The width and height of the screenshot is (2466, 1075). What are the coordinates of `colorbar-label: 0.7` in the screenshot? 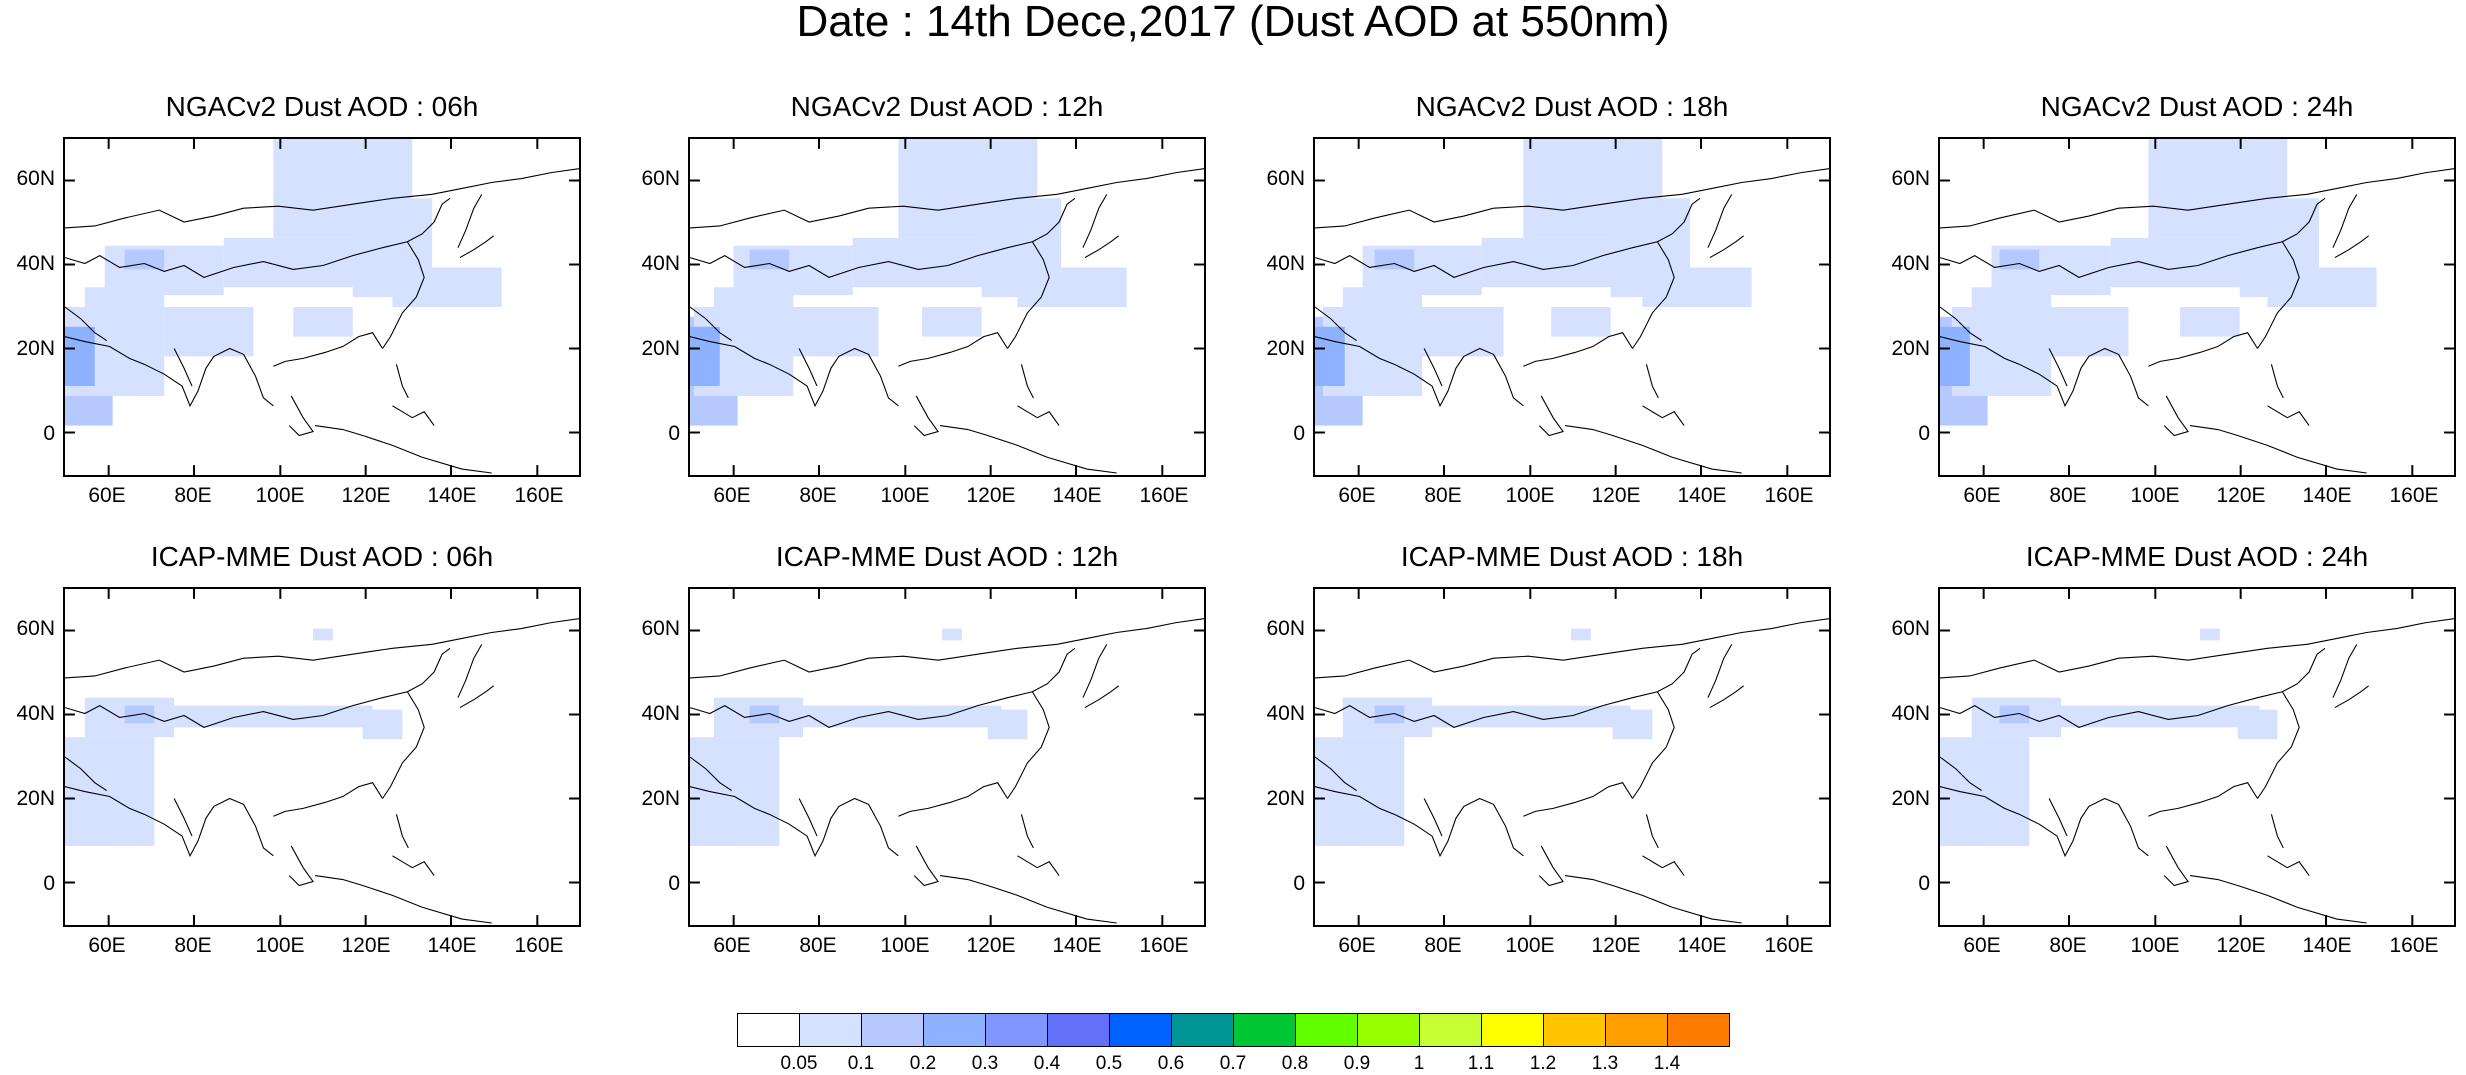 It's located at (1233, 1063).